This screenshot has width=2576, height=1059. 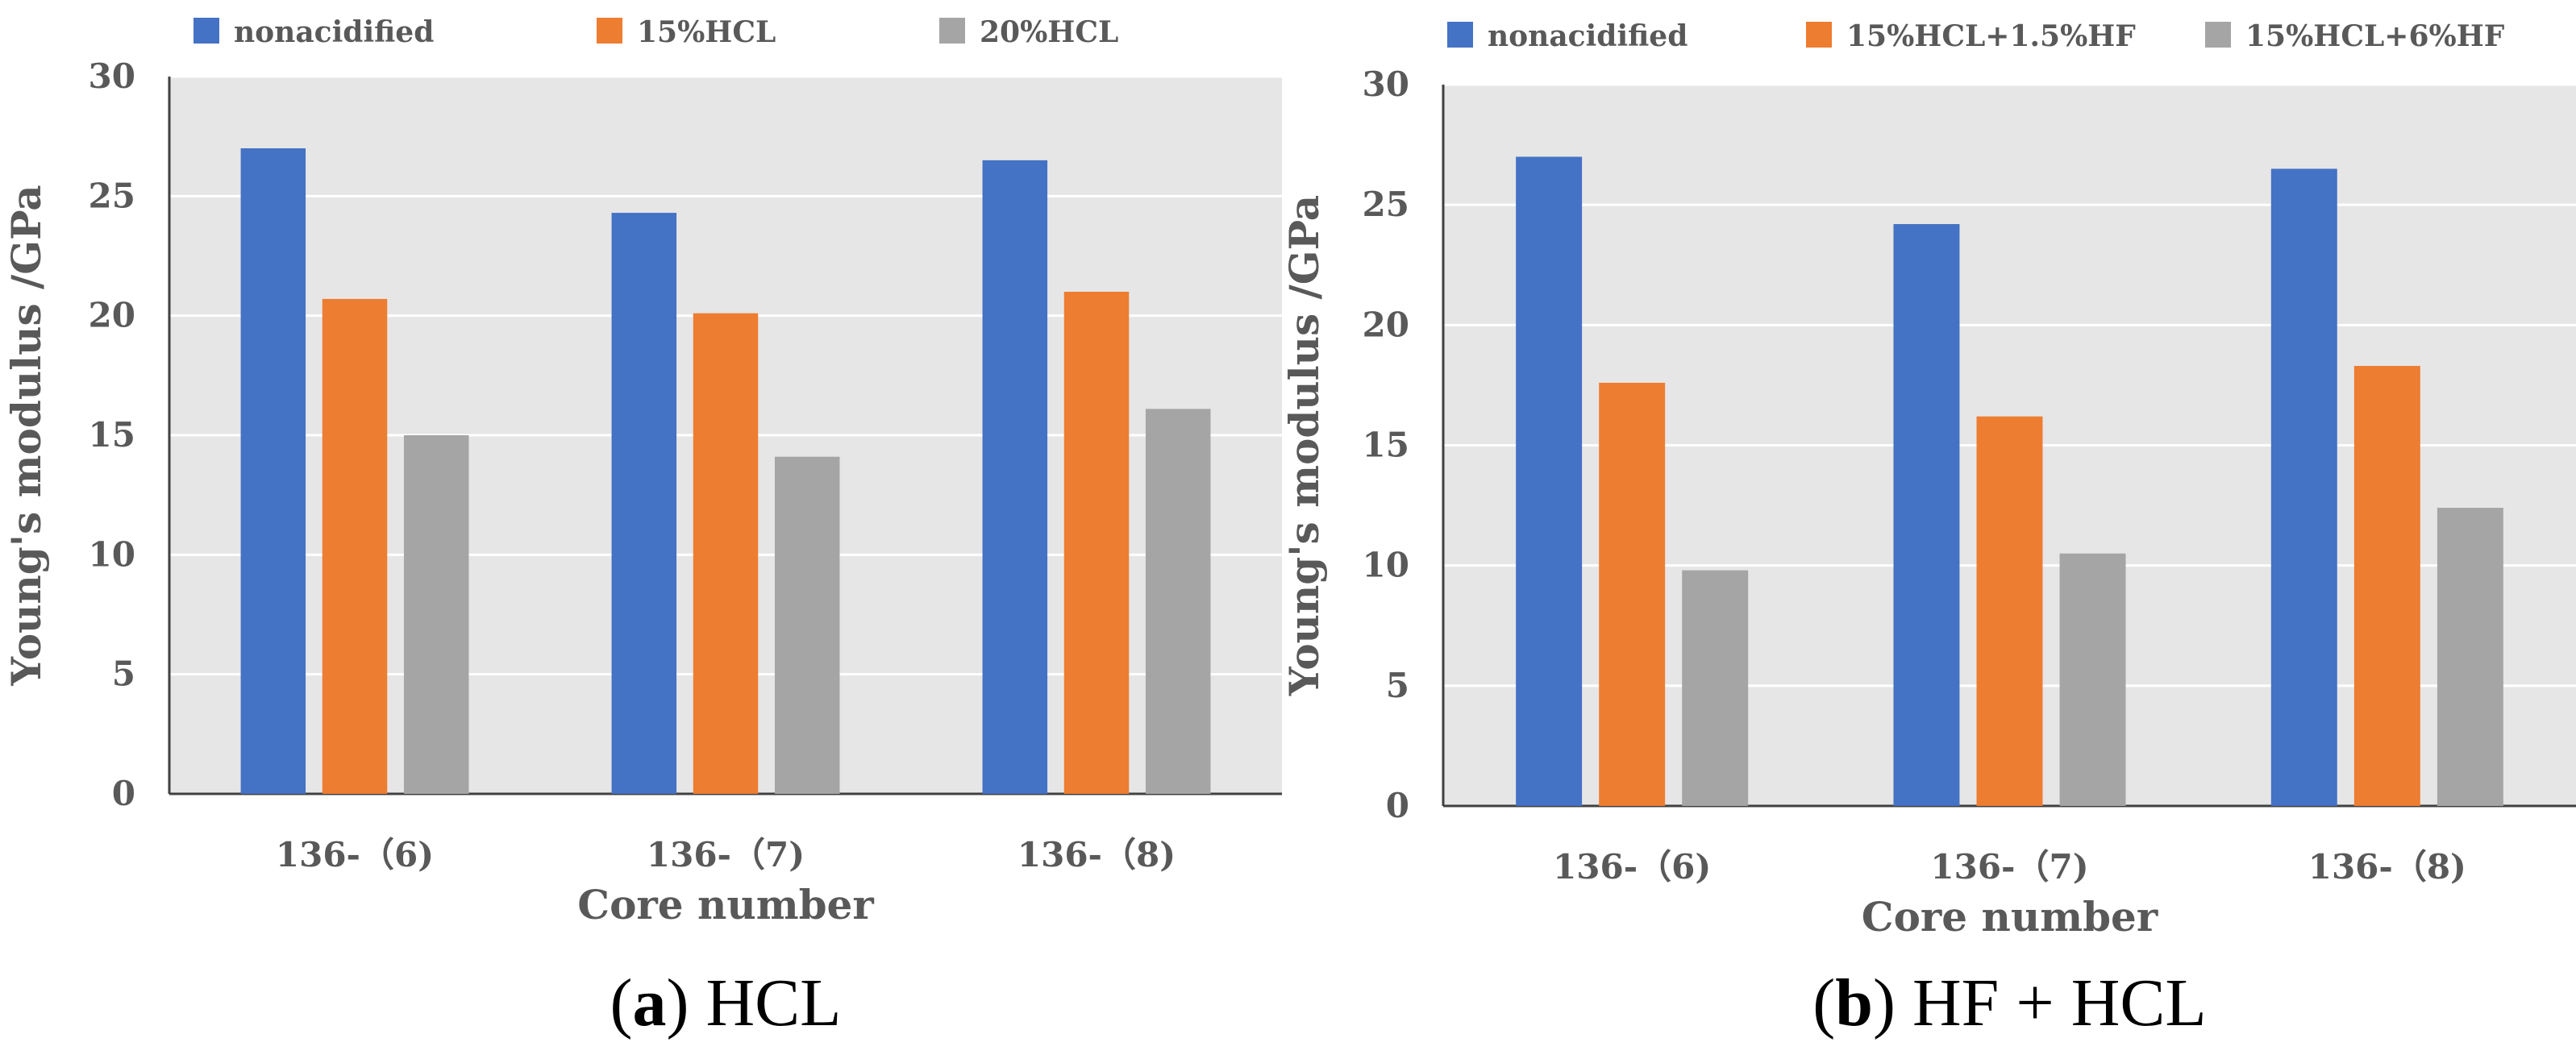 I want to click on legend-label: 20%HCL, so click(x=1049, y=32).